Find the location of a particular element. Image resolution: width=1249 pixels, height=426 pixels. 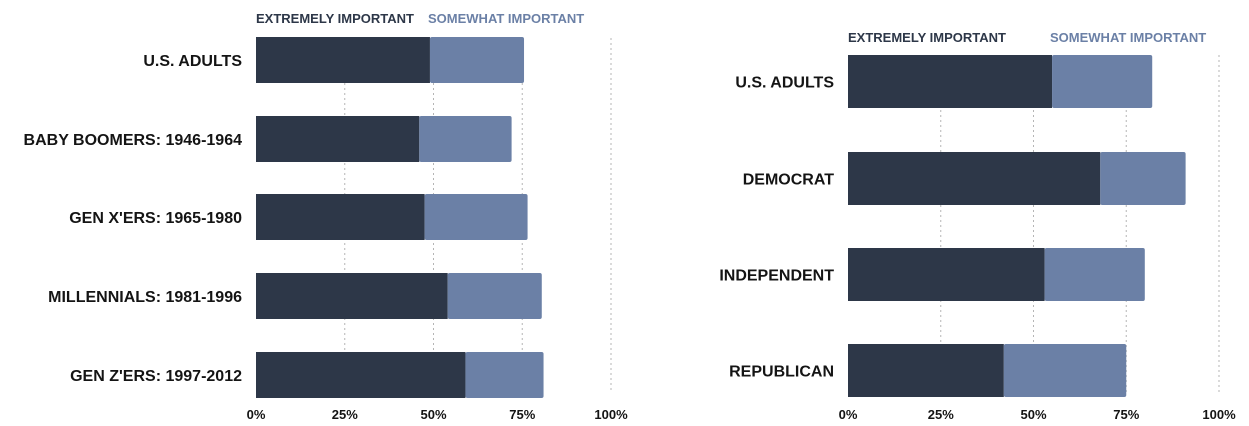

x-tick-label-1-2: 25% is located at coordinates (345, 414).